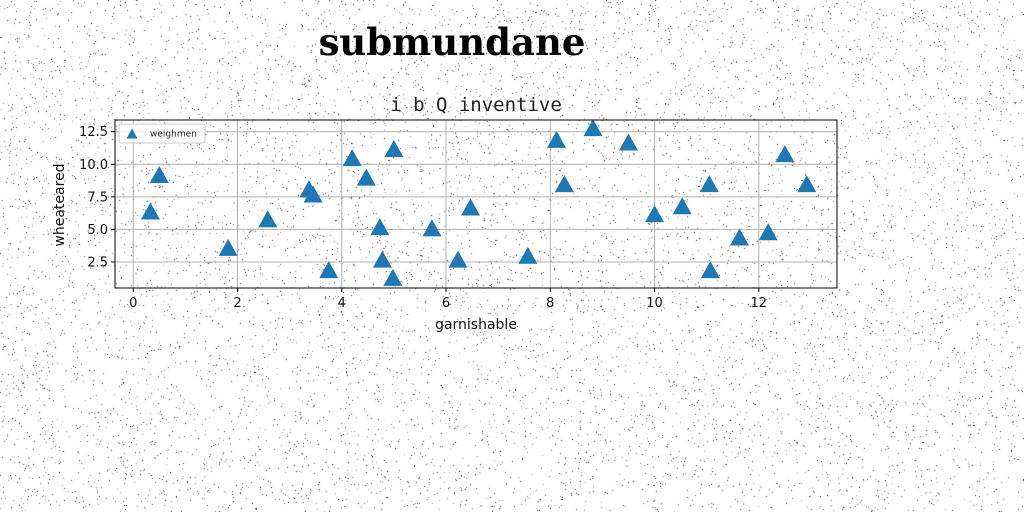  I want to click on x-tick-label: 4, so click(342, 303).